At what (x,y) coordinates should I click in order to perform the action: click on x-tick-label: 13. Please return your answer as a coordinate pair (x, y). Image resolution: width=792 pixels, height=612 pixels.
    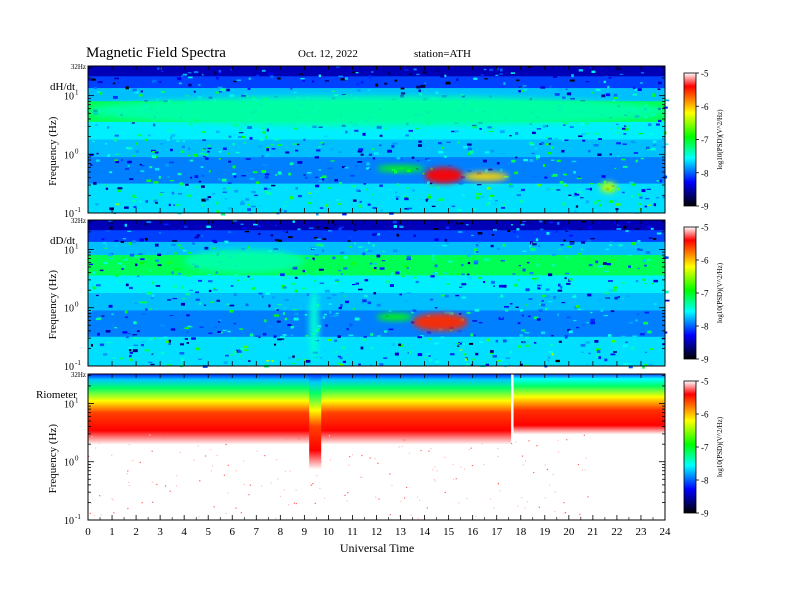
    Looking at the image, I should click on (401, 532).